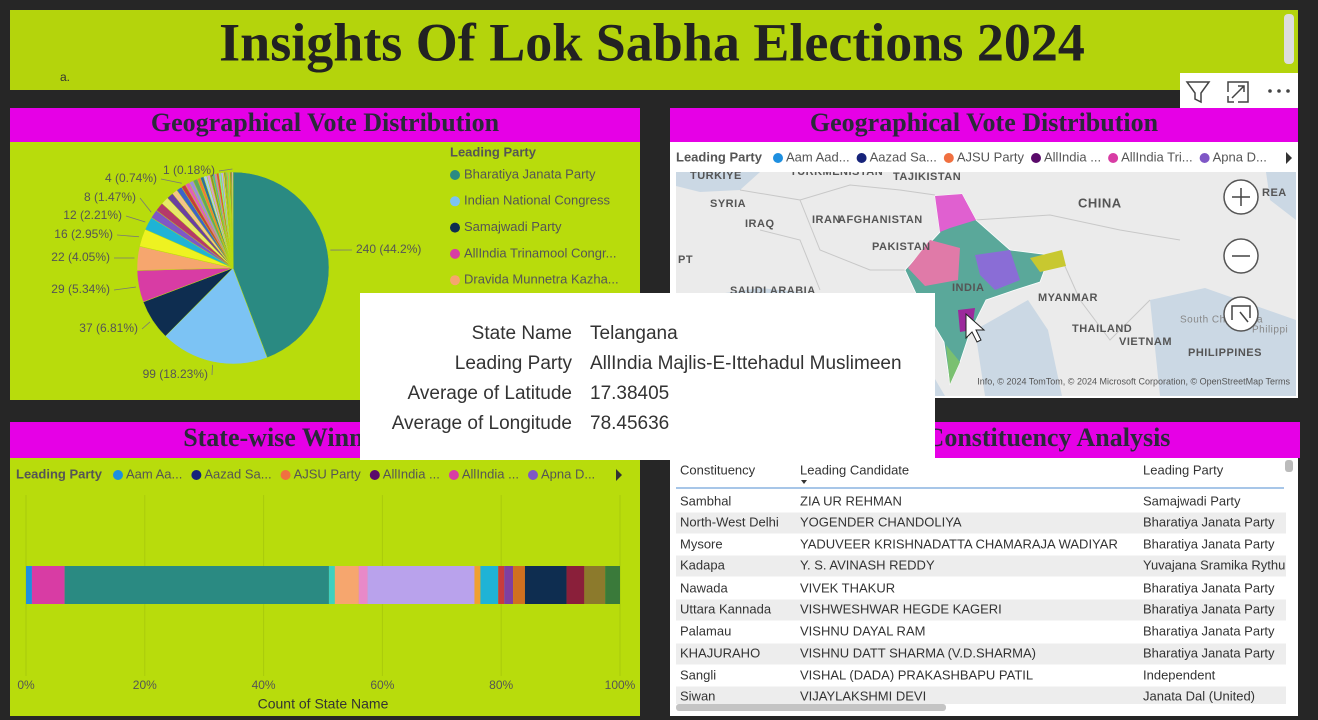 The height and width of the screenshot is (720, 1318). I want to click on visual-toolbar, so click(1239, 91).